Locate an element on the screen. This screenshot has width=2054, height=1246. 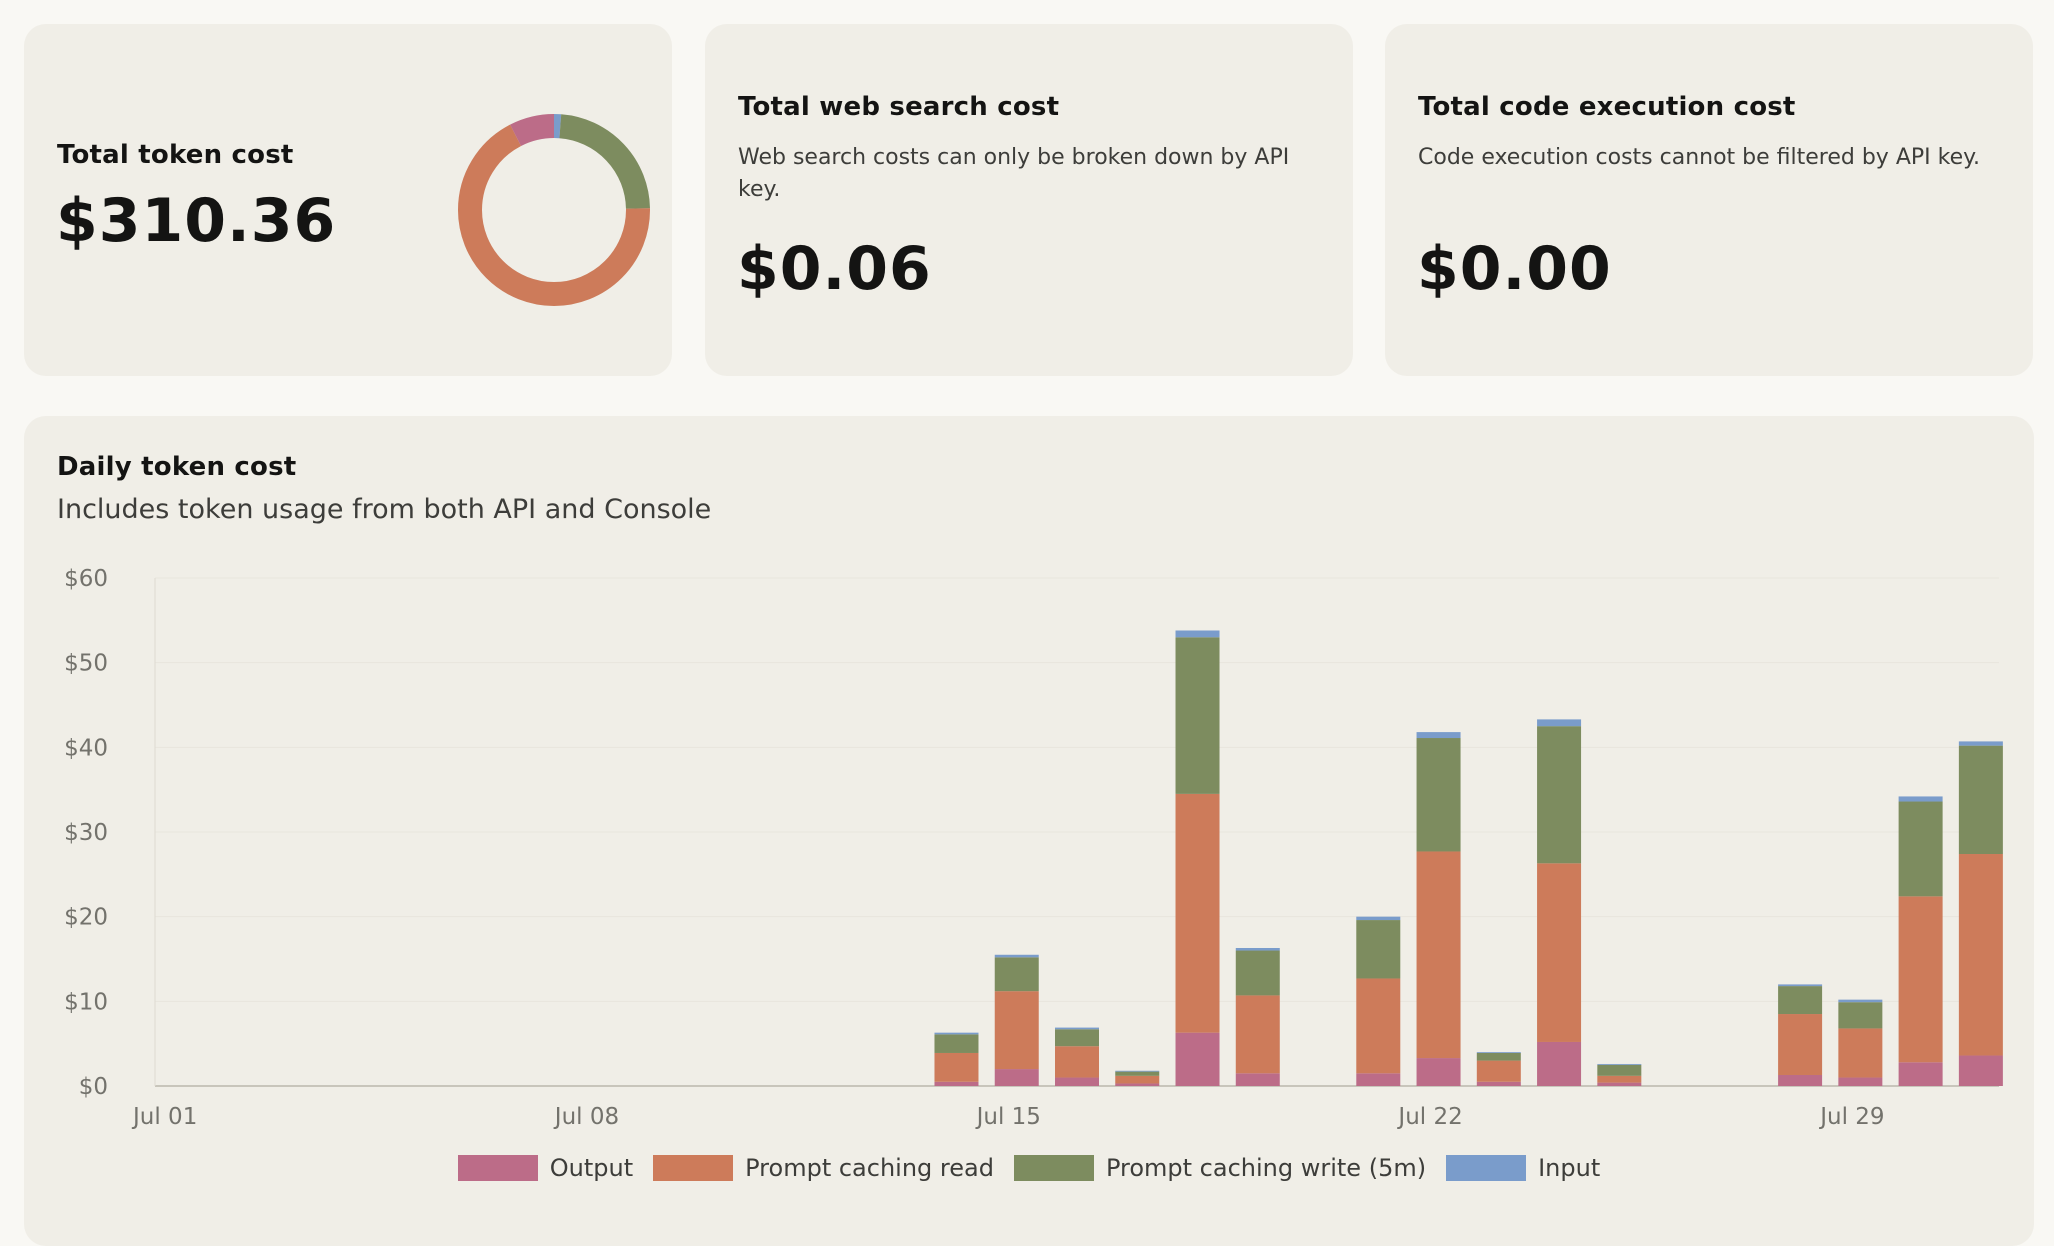
x-tick-label: Jul 22 is located at coordinates (1429, 1117).